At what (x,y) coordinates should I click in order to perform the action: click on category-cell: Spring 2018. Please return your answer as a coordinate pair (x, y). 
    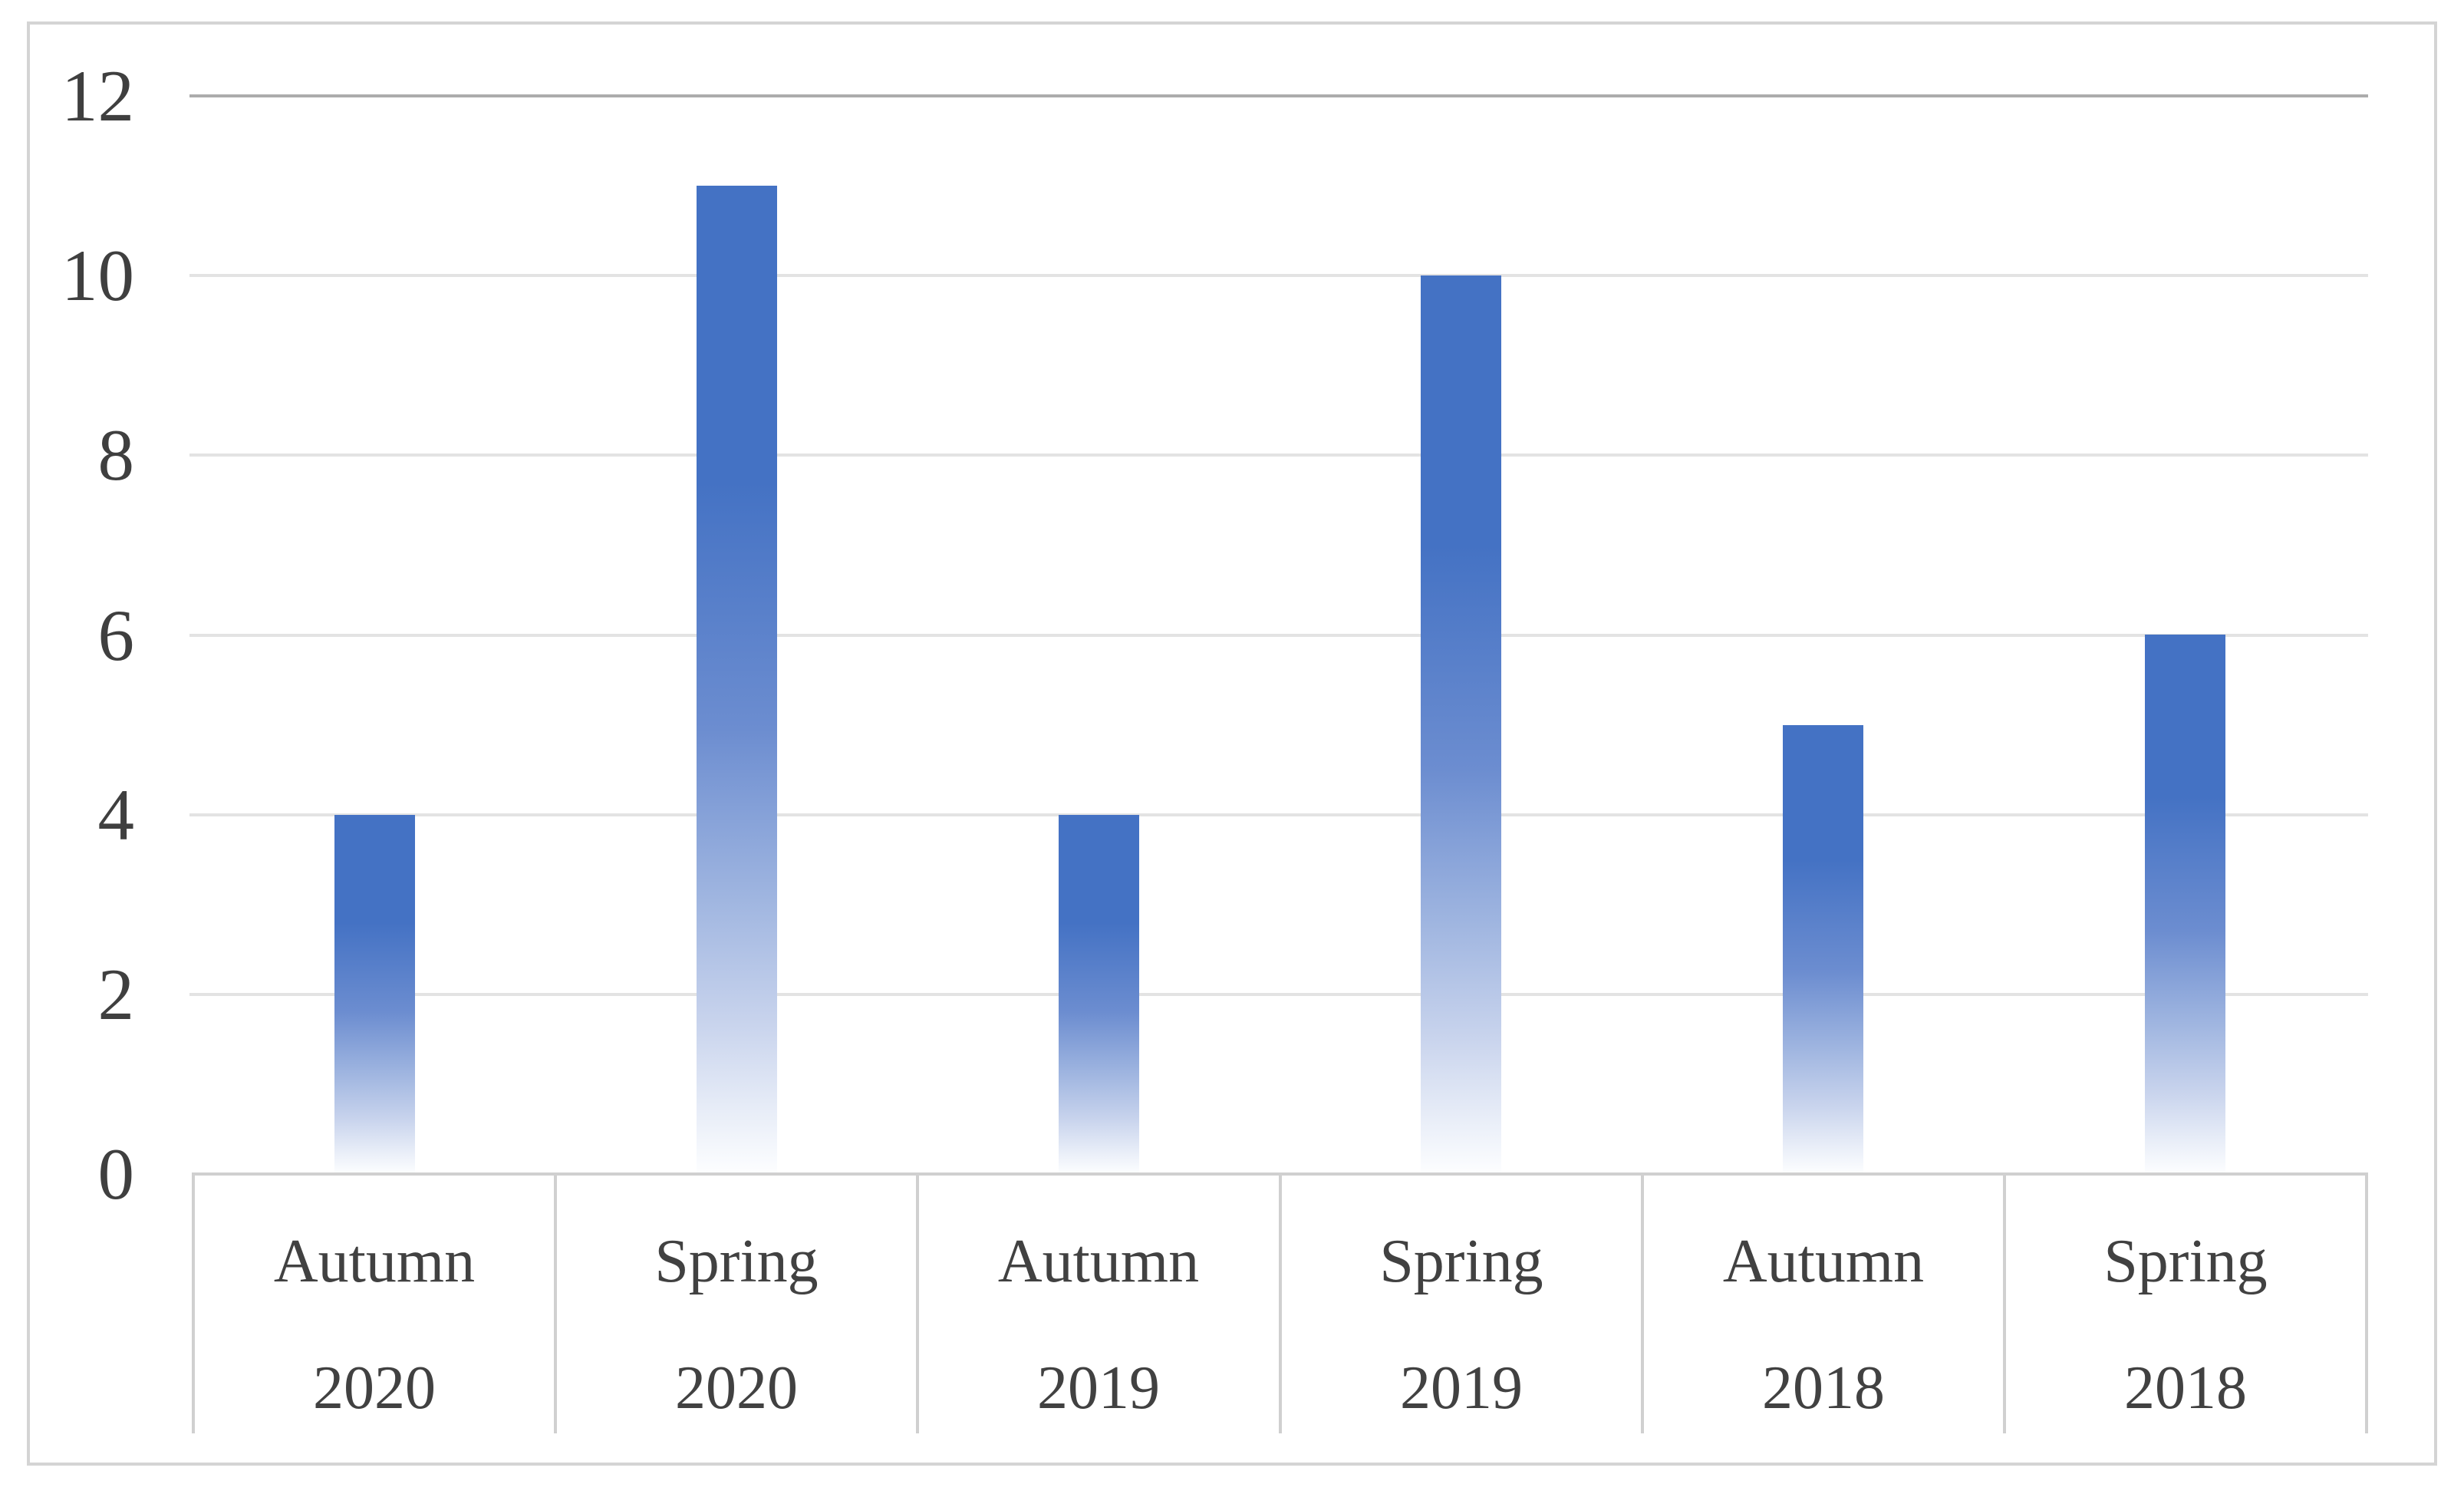
    Looking at the image, I should click on (2185, 1303).